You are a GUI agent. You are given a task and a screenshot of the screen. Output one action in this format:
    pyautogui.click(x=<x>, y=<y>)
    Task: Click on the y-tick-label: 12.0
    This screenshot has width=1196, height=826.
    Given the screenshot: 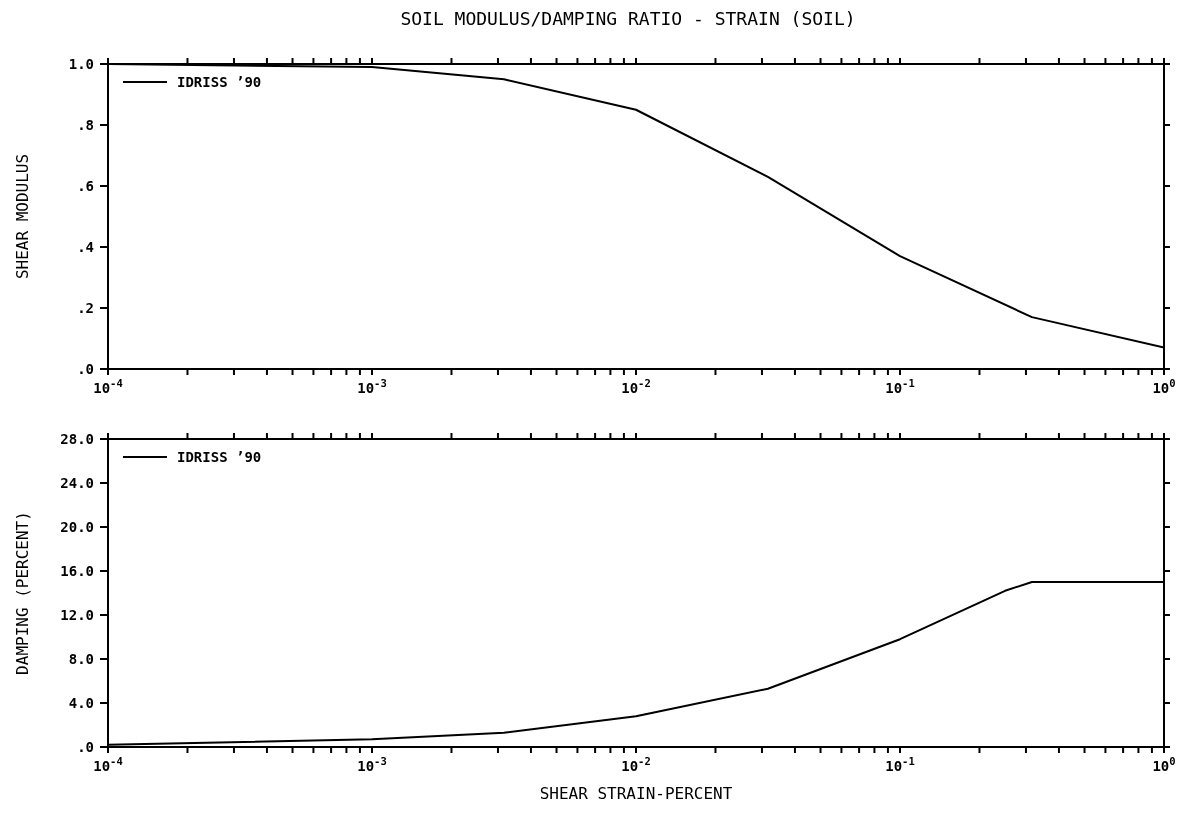 What is the action you would take?
    pyautogui.click(x=77, y=615)
    